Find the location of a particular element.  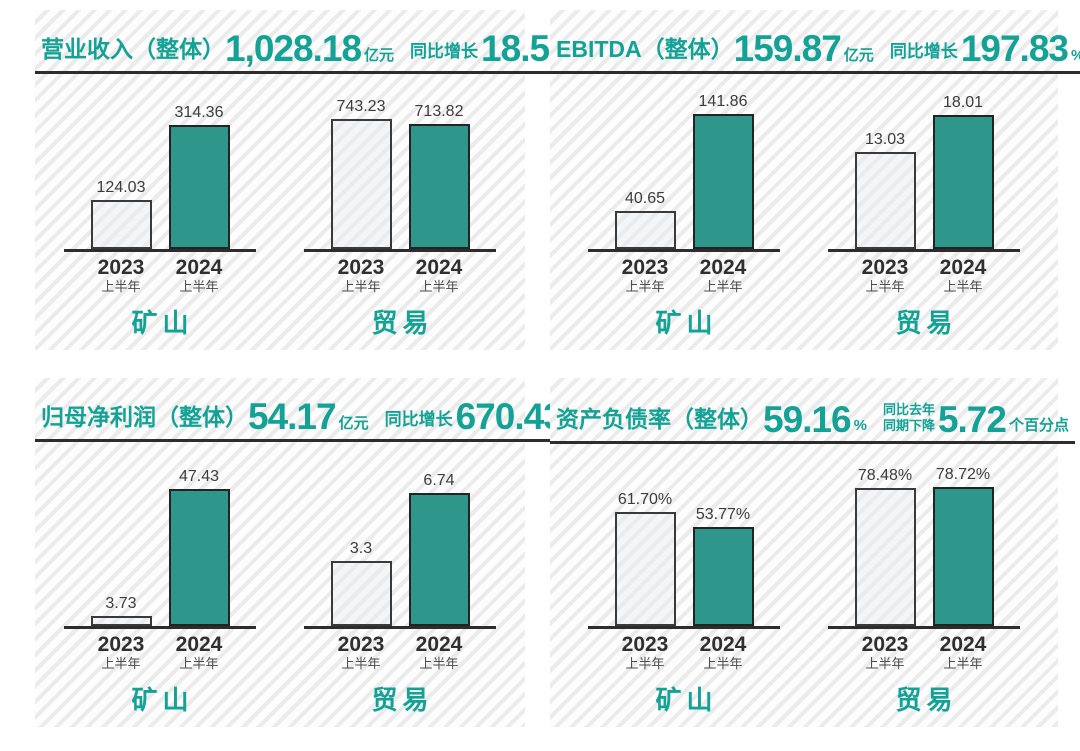

change-label-line: 同期下降 is located at coordinates (908, 425).